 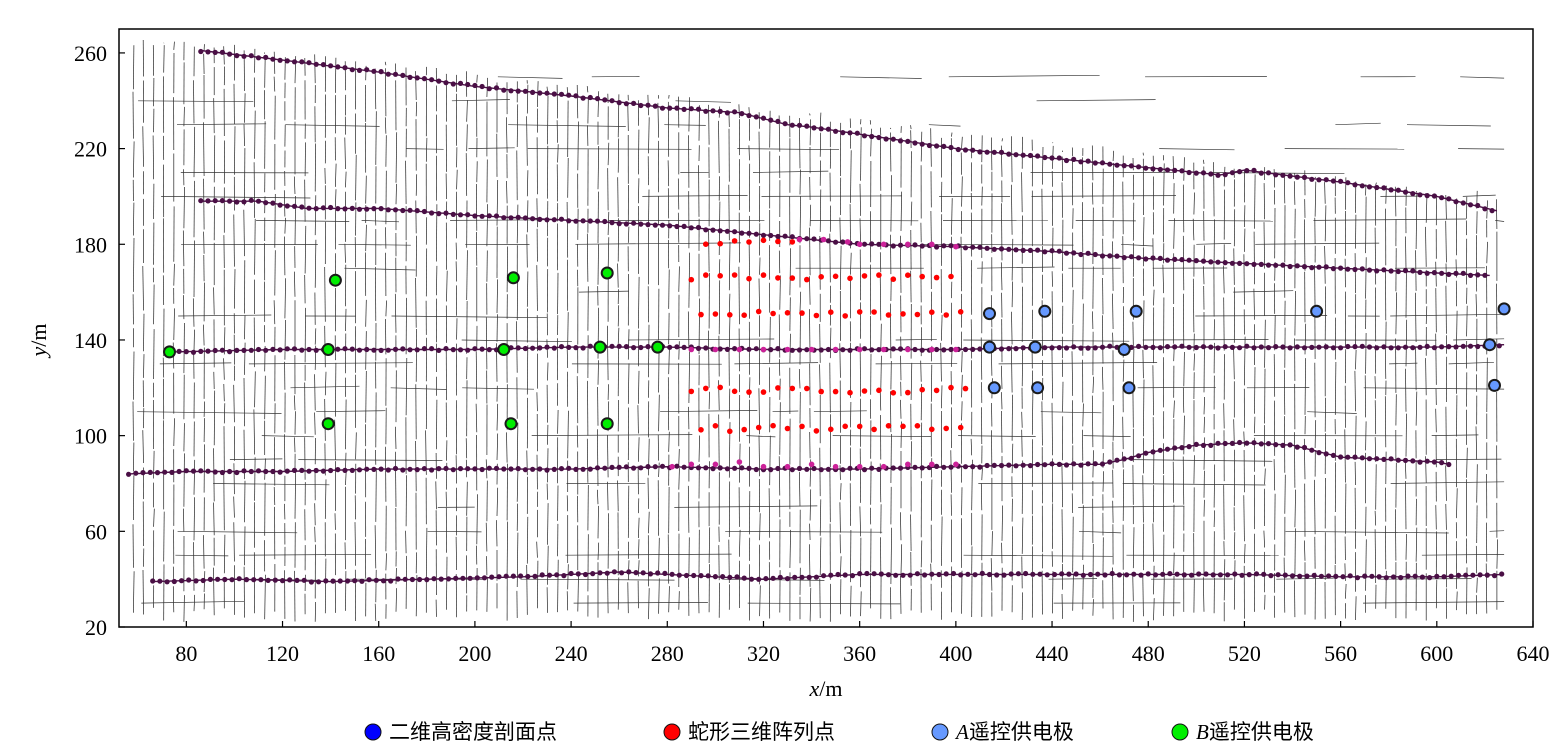 What do you see at coordinates (1533, 653) in the screenshot?
I see `x-tick-label: 640` at bounding box center [1533, 653].